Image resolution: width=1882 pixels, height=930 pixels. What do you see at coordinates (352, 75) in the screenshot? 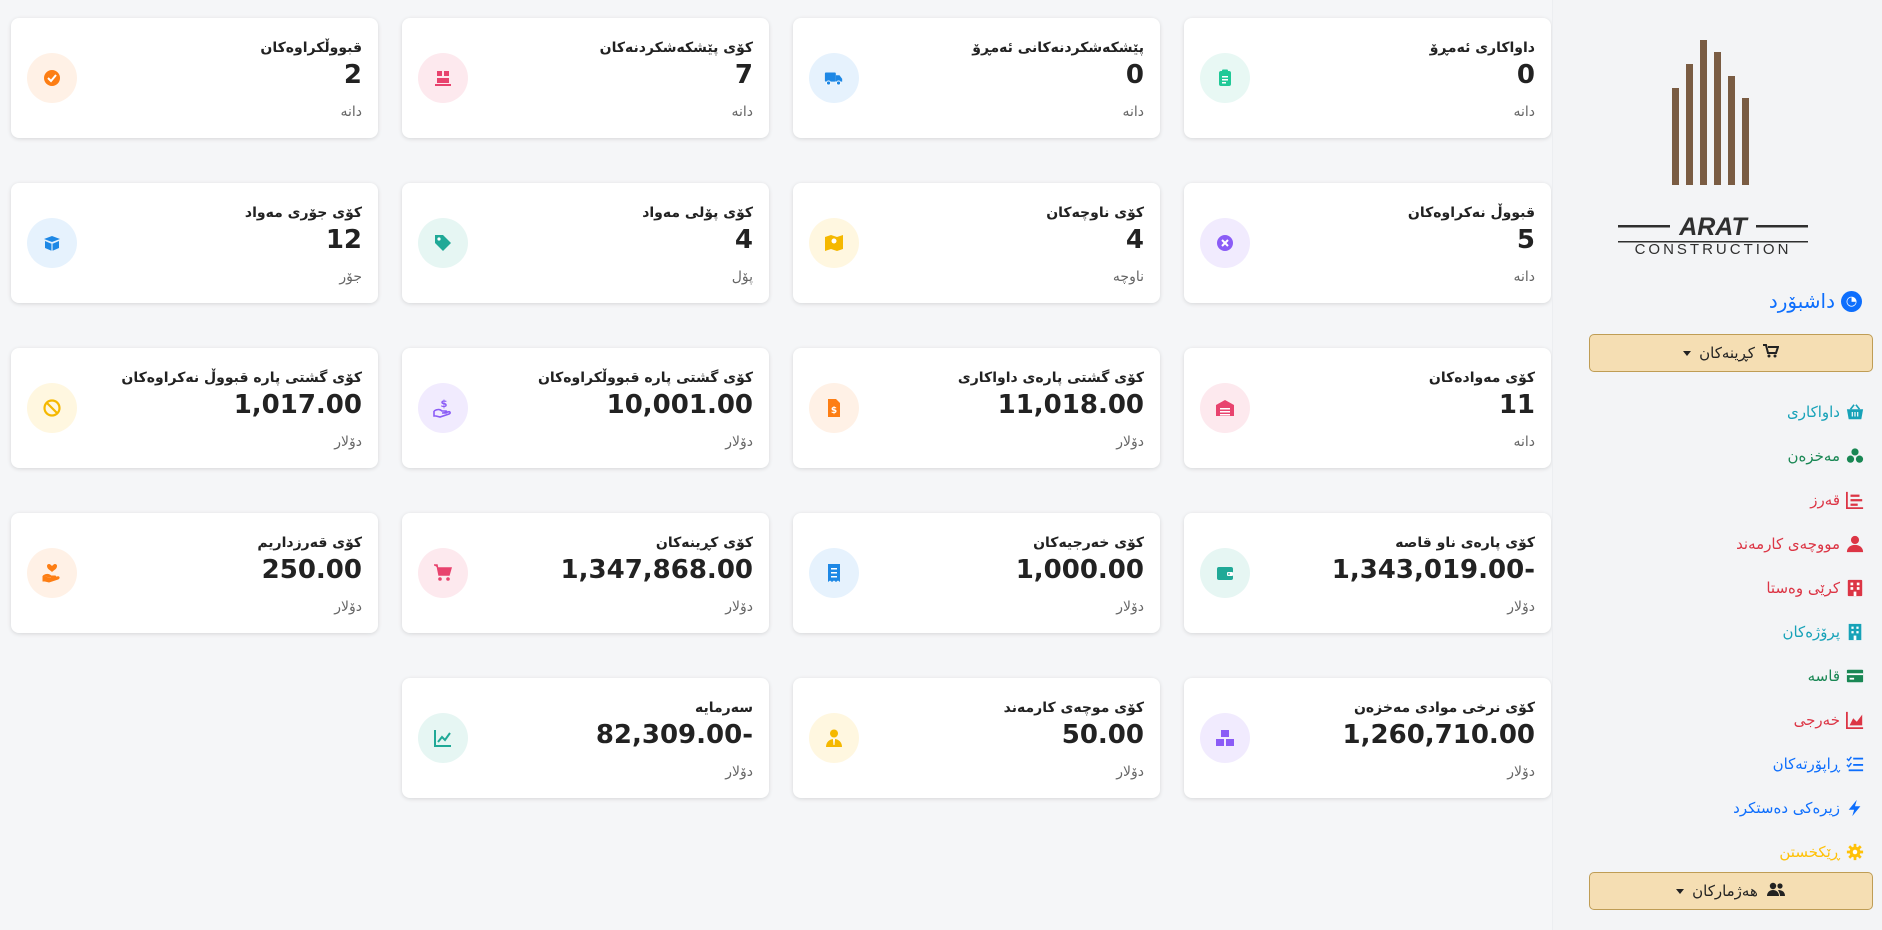
I see `stat-value: 2` at bounding box center [352, 75].